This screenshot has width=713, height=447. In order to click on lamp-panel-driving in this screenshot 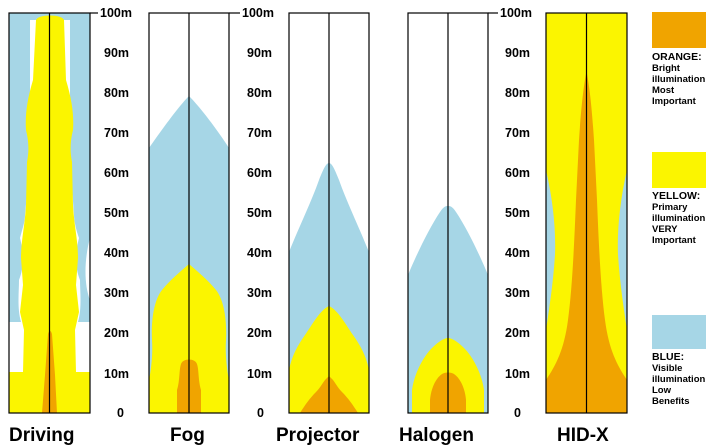, I will do `click(49, 213)`.